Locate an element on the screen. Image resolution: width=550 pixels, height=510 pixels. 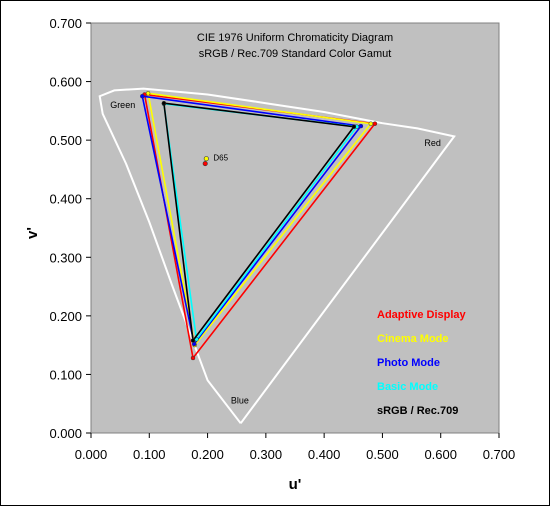
x-tick-label: 0.600 is located at coordinates (440, 454).